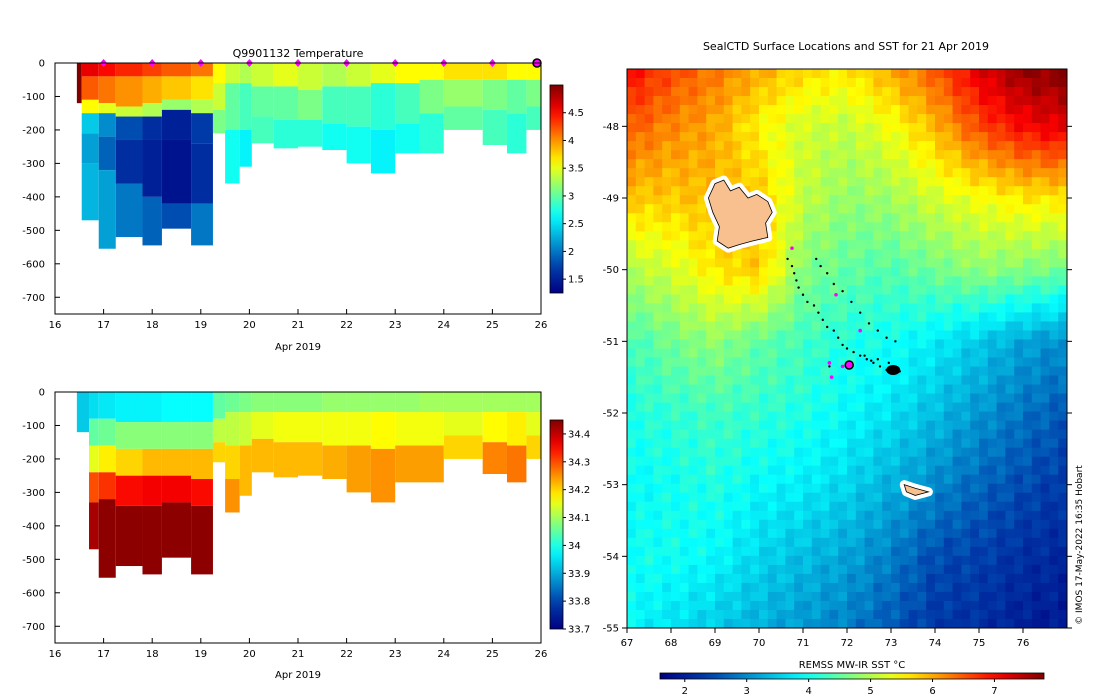 The width and height of the screenshot is (1100, 700). Describe the element at coordinates (33, 264) in the screenshot. I see `y-tick-label: -600` at that location.